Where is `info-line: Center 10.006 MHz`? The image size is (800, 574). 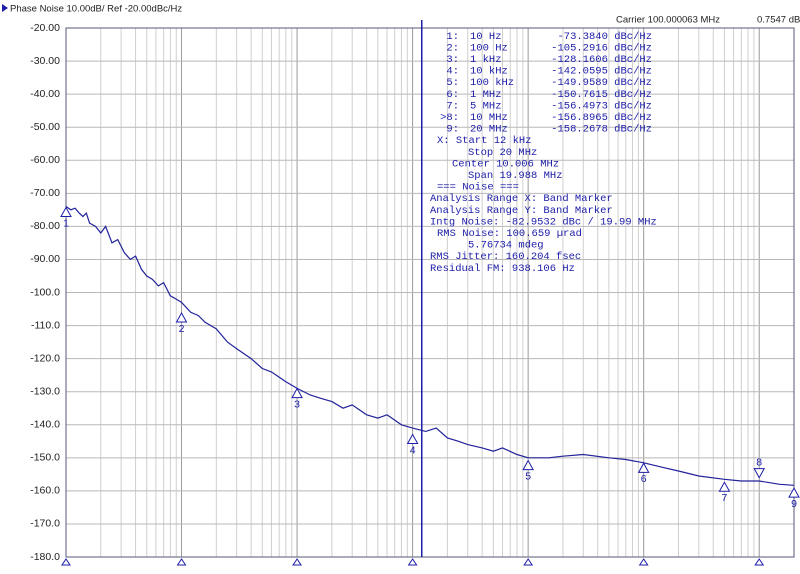 info-line: Center 10.006 MHz is located at coordinates (505, 164).